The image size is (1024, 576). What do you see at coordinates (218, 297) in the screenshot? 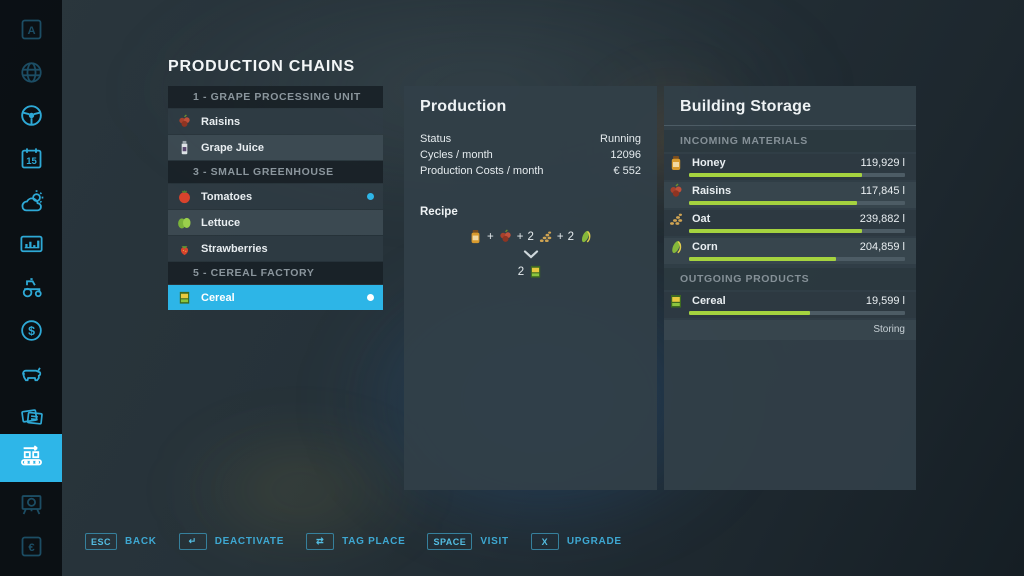
I see `chain-item-label: Cereal` at bounding box center [218, 297].